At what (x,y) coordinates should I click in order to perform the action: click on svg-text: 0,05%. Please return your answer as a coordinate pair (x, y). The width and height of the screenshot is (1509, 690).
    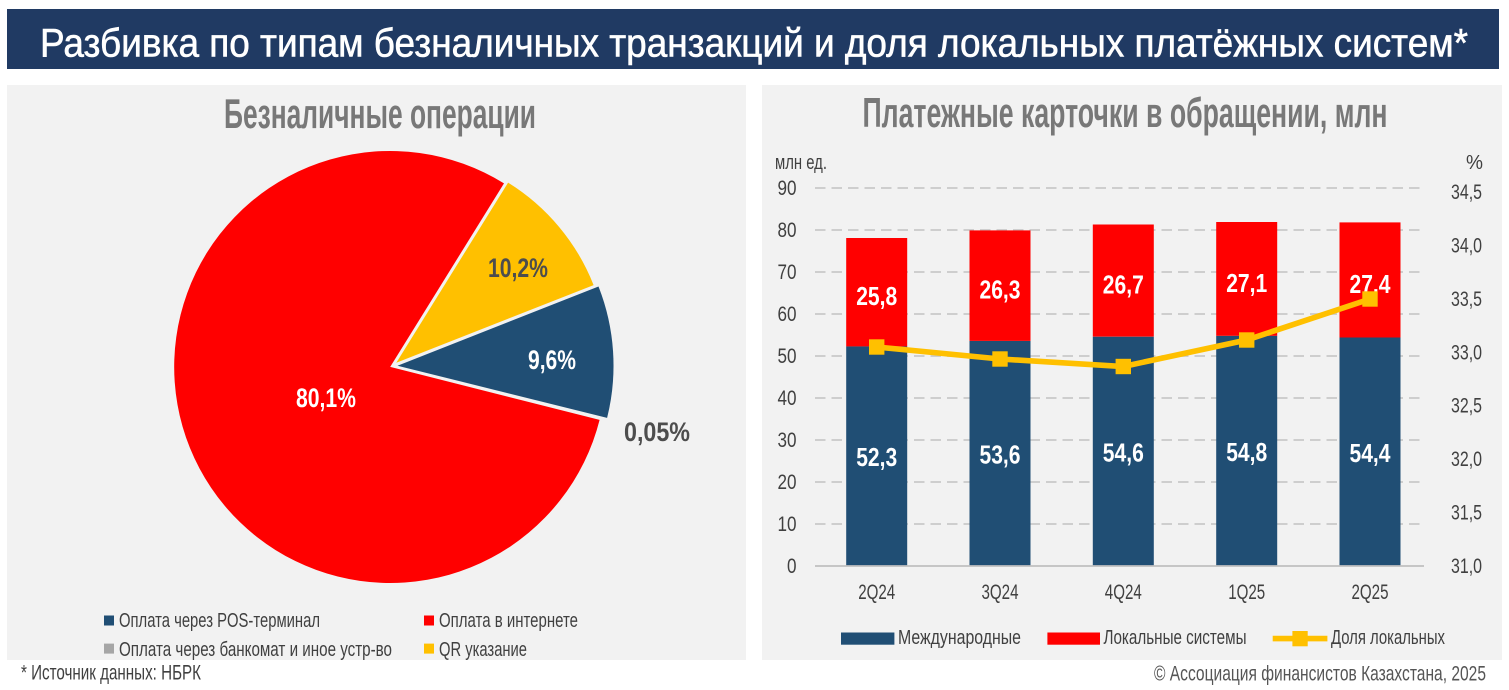
    Looking at the image, I should click on (657, 432).